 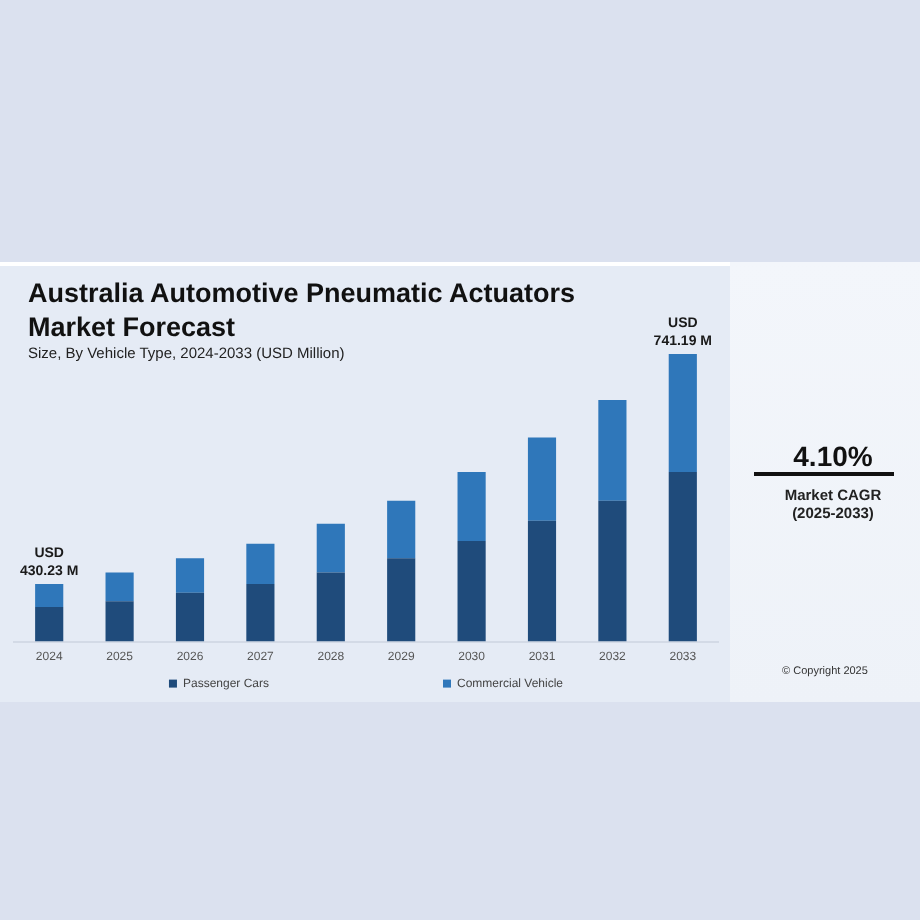 What do you see at coordinates (303, 310) in the screenshot?
I see `chart-title: Australia Automotive Pneumatic Actuators Market Forecast` at bounding box center [303, 310].